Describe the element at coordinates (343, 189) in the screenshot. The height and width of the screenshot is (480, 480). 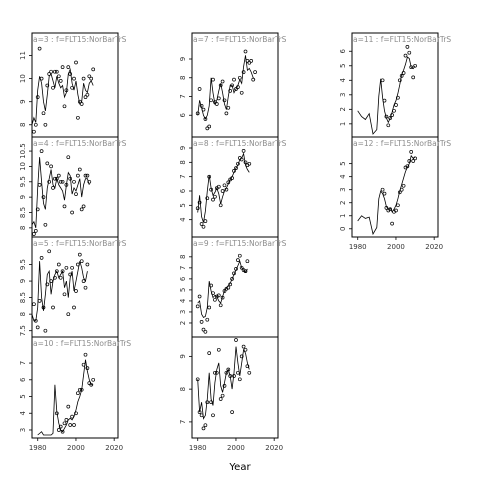
I see `y-tick-label: 3` at that location.